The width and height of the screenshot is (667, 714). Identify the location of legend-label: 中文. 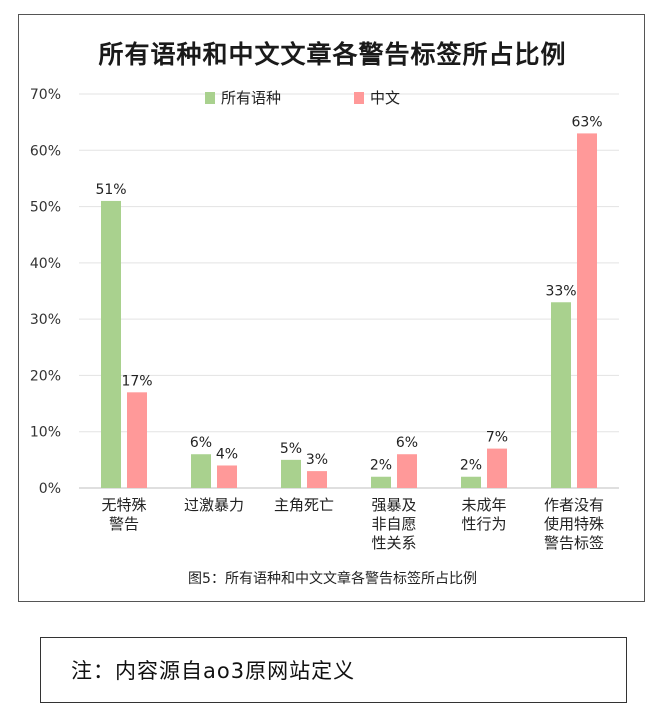
(385, 98).